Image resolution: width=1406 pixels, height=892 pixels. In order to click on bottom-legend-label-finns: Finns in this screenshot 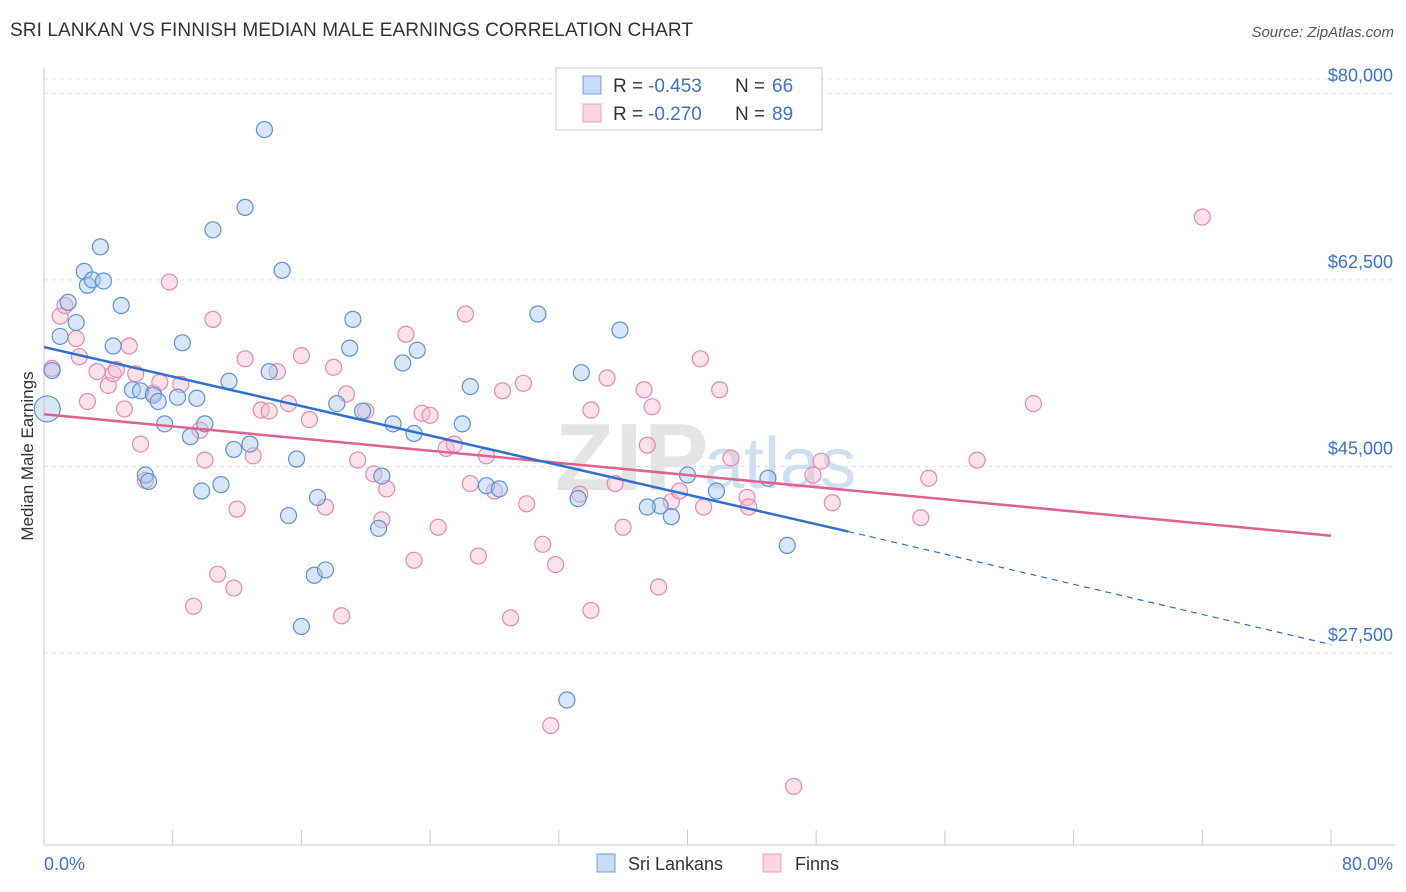, I will do `click(817, 864)`.